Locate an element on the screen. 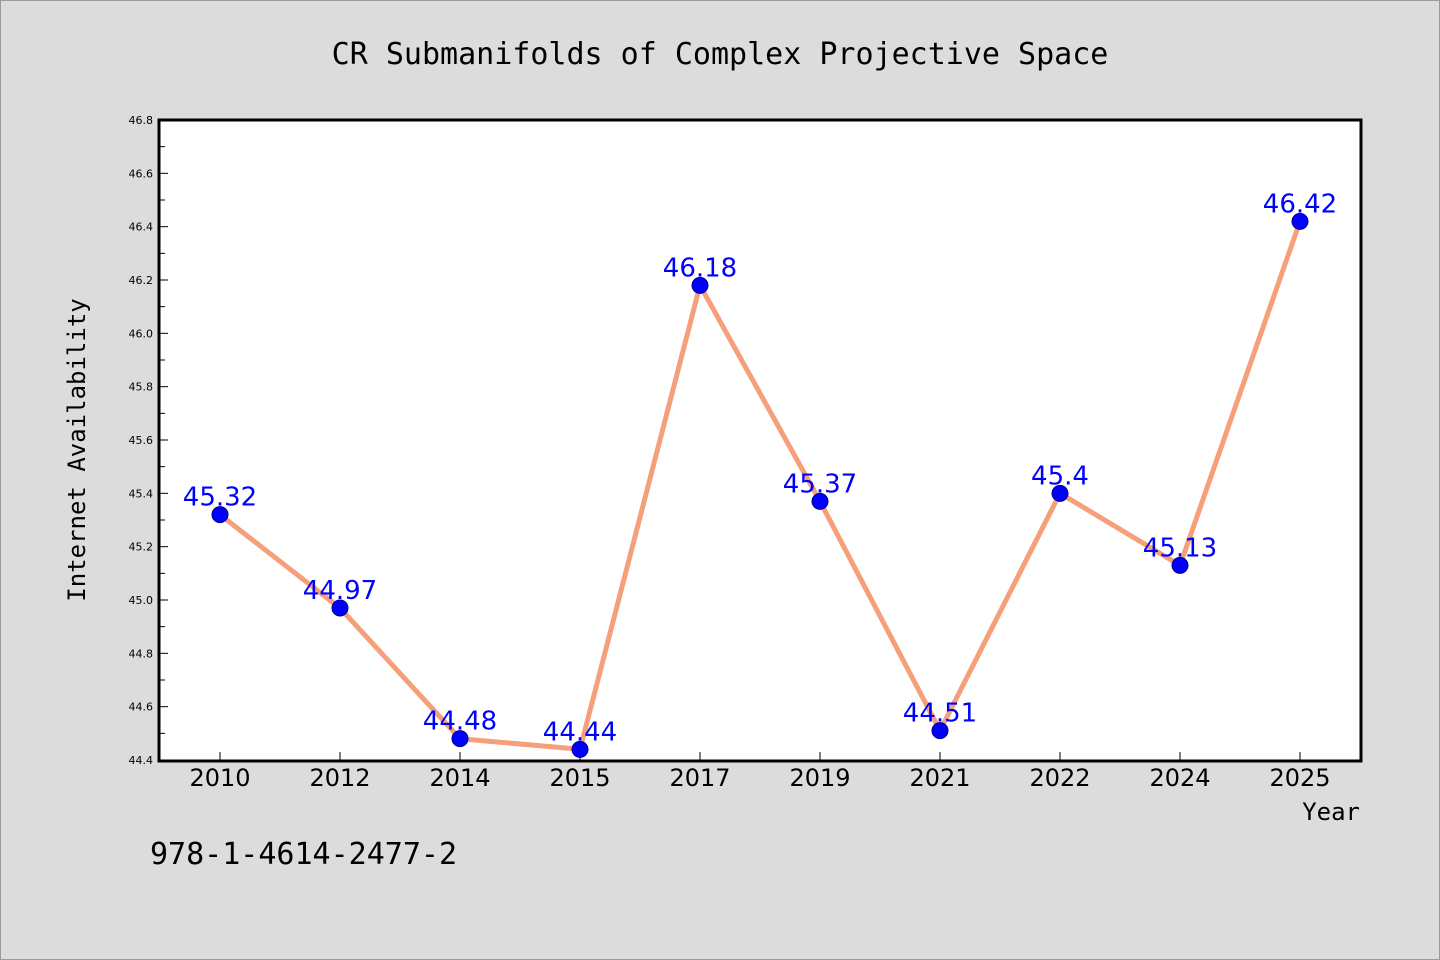 The height and width of the screenshot is (960, 1440). y-tick-label: 45.6 is located at coordinates (141, 440).